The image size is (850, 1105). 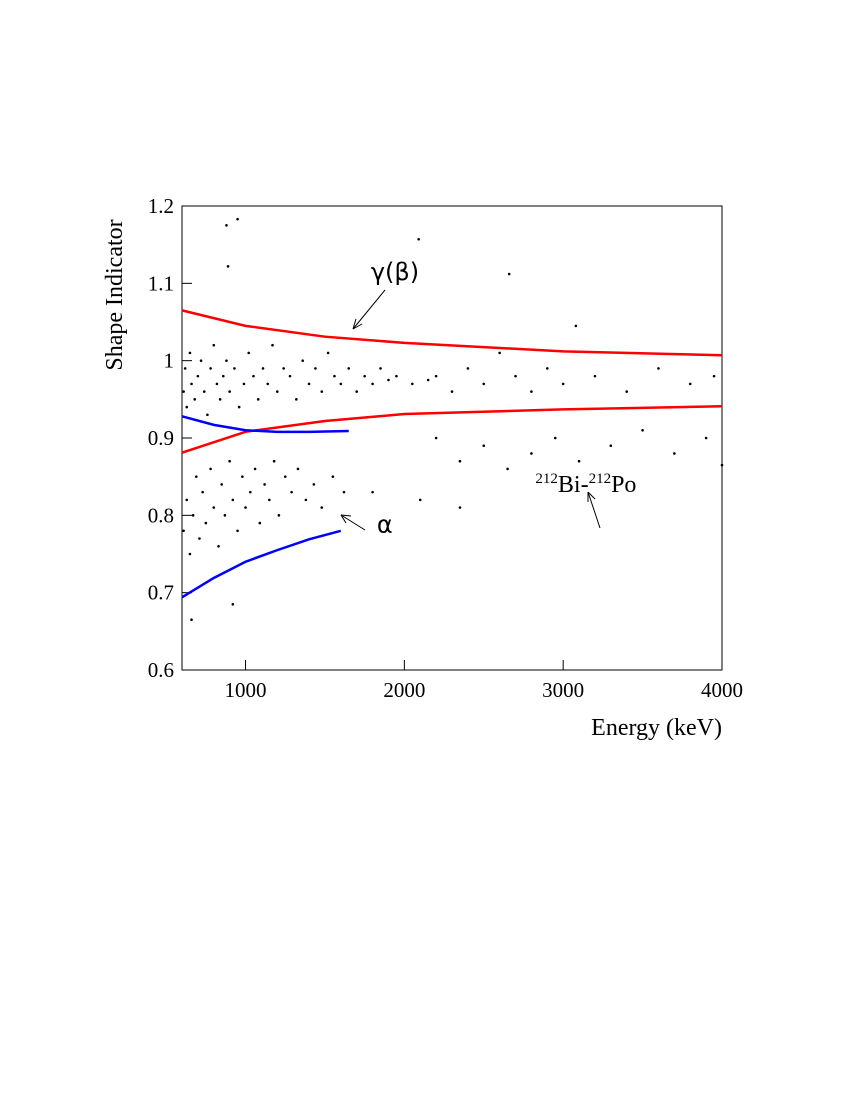 What do you see at coordinates (585, 484) in the screenshot?
I see `annotation: 212Bi-212Po` at bounding box center [585, 484].